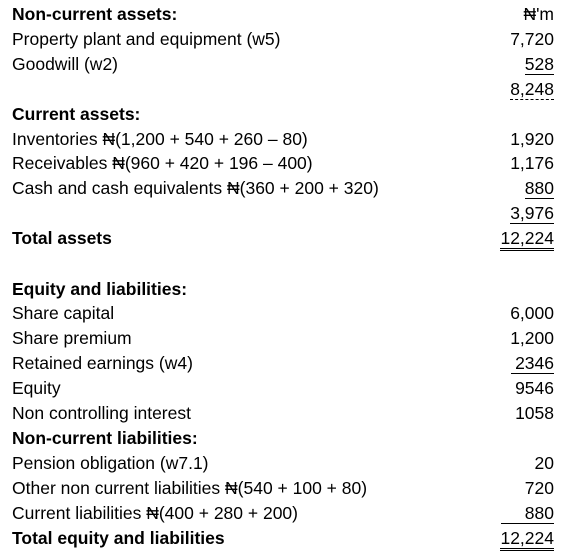 The height and width of the screenshot is (557, 562). Describe the element at coordinates (100, 289) in the screenshot. I see `section-heading: Equity and liabilities:` at that location.